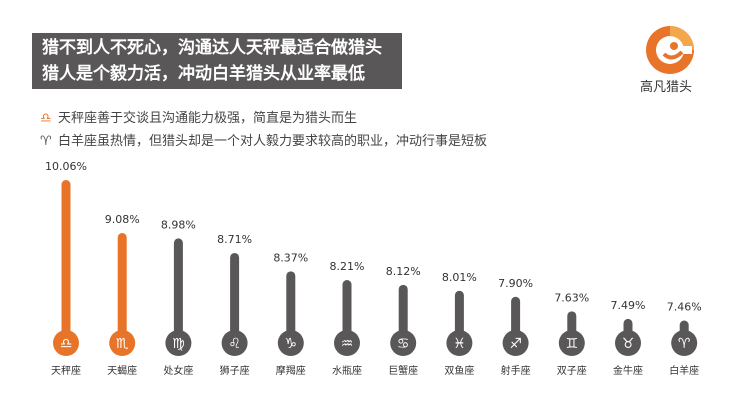 This screenshot has height=414, width=751. What do you see at coordinates (628, 370) in the screenshot?
I see `category-label-10: 金牛座` at bounding box center [628, 370].